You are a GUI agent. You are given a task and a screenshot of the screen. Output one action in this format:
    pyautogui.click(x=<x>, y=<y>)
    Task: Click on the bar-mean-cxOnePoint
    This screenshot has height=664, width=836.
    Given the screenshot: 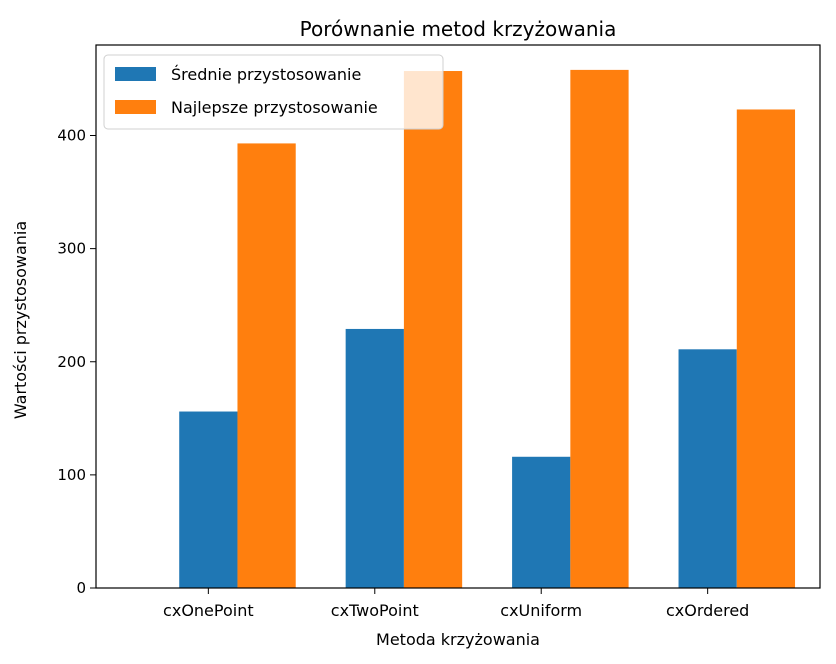 What is the action you would take?
    pyautogui.click(x=208, y=499)
    